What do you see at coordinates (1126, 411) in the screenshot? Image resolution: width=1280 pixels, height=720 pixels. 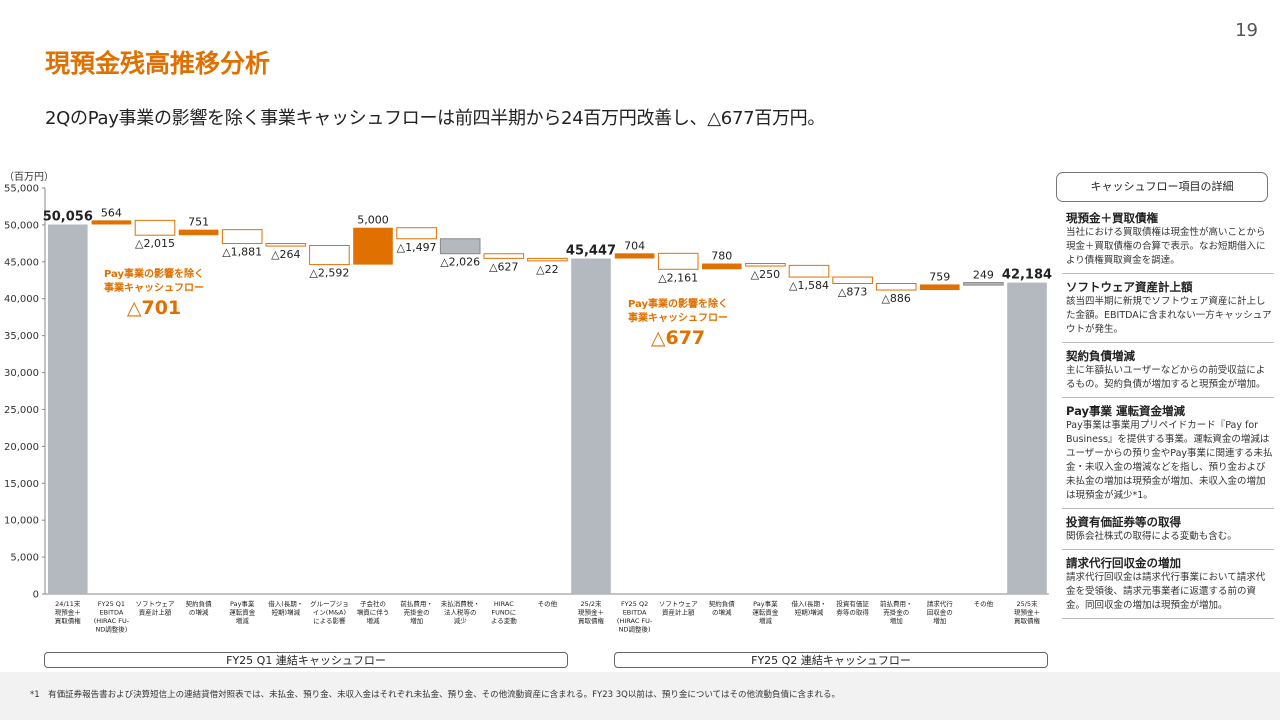 I see `detail-title: Pay事業 運転資金増減` at bounding box center [1126, 411].